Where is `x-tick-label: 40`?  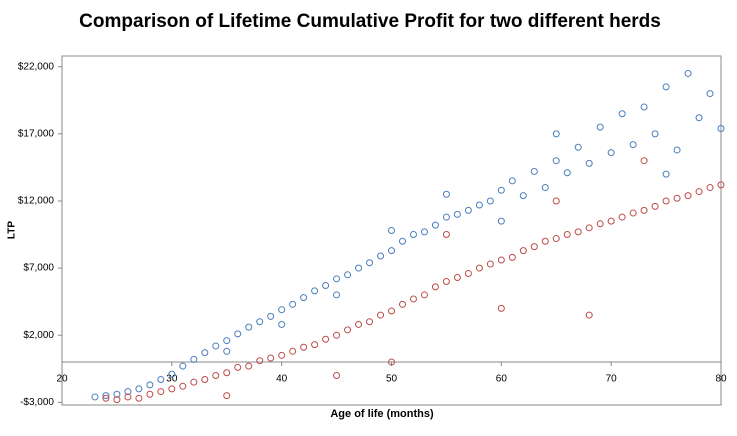
x-tick-label: 40 is located at coordinates (282, 379).